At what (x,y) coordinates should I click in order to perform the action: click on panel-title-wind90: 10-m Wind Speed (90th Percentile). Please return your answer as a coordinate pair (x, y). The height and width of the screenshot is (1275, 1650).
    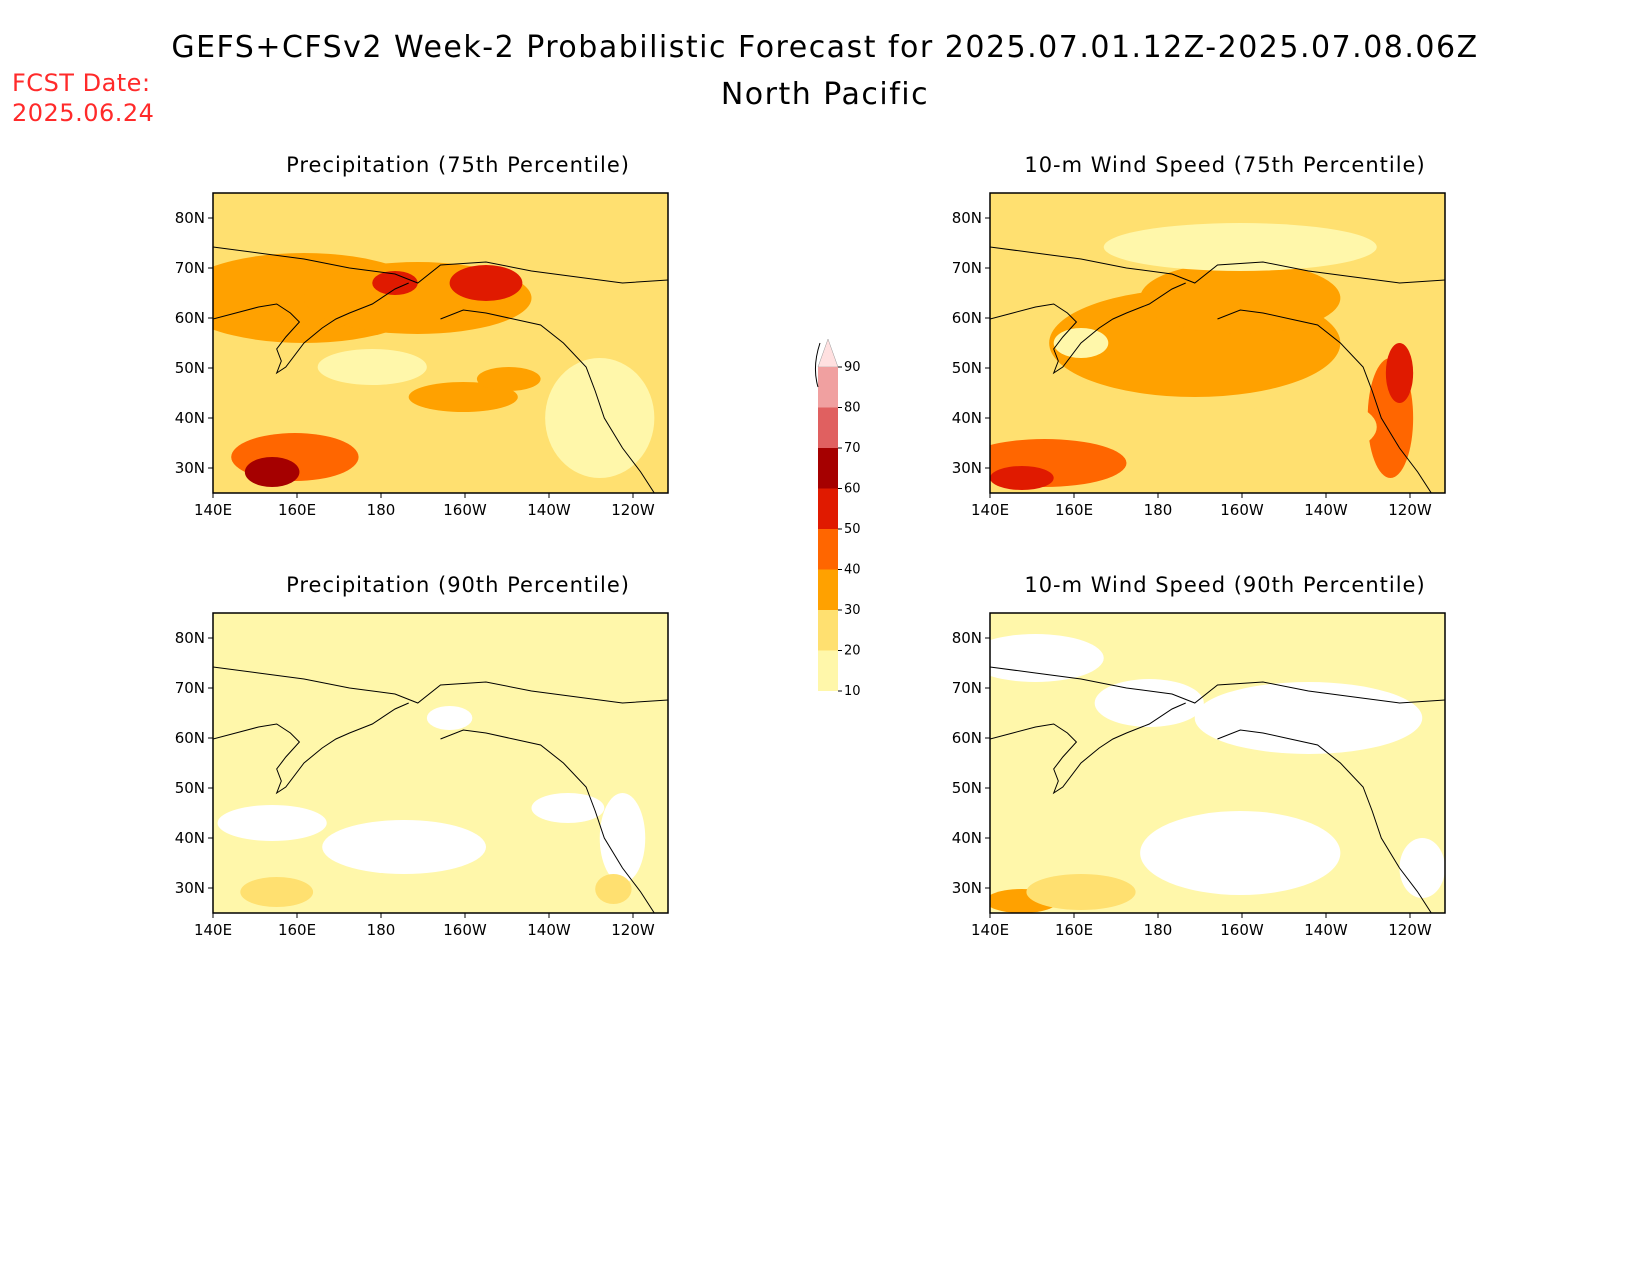
    Looking at the image, I should click on (1225, 585).